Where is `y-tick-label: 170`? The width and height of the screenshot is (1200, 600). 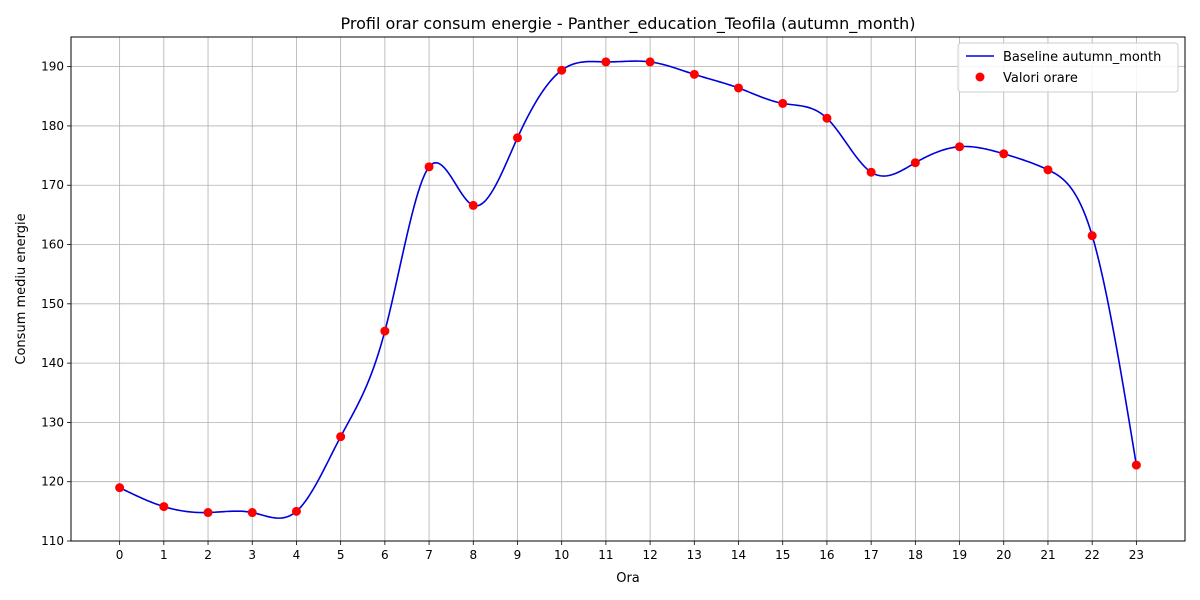 y-tick-label: 170 is located at coordinates (52, 185).